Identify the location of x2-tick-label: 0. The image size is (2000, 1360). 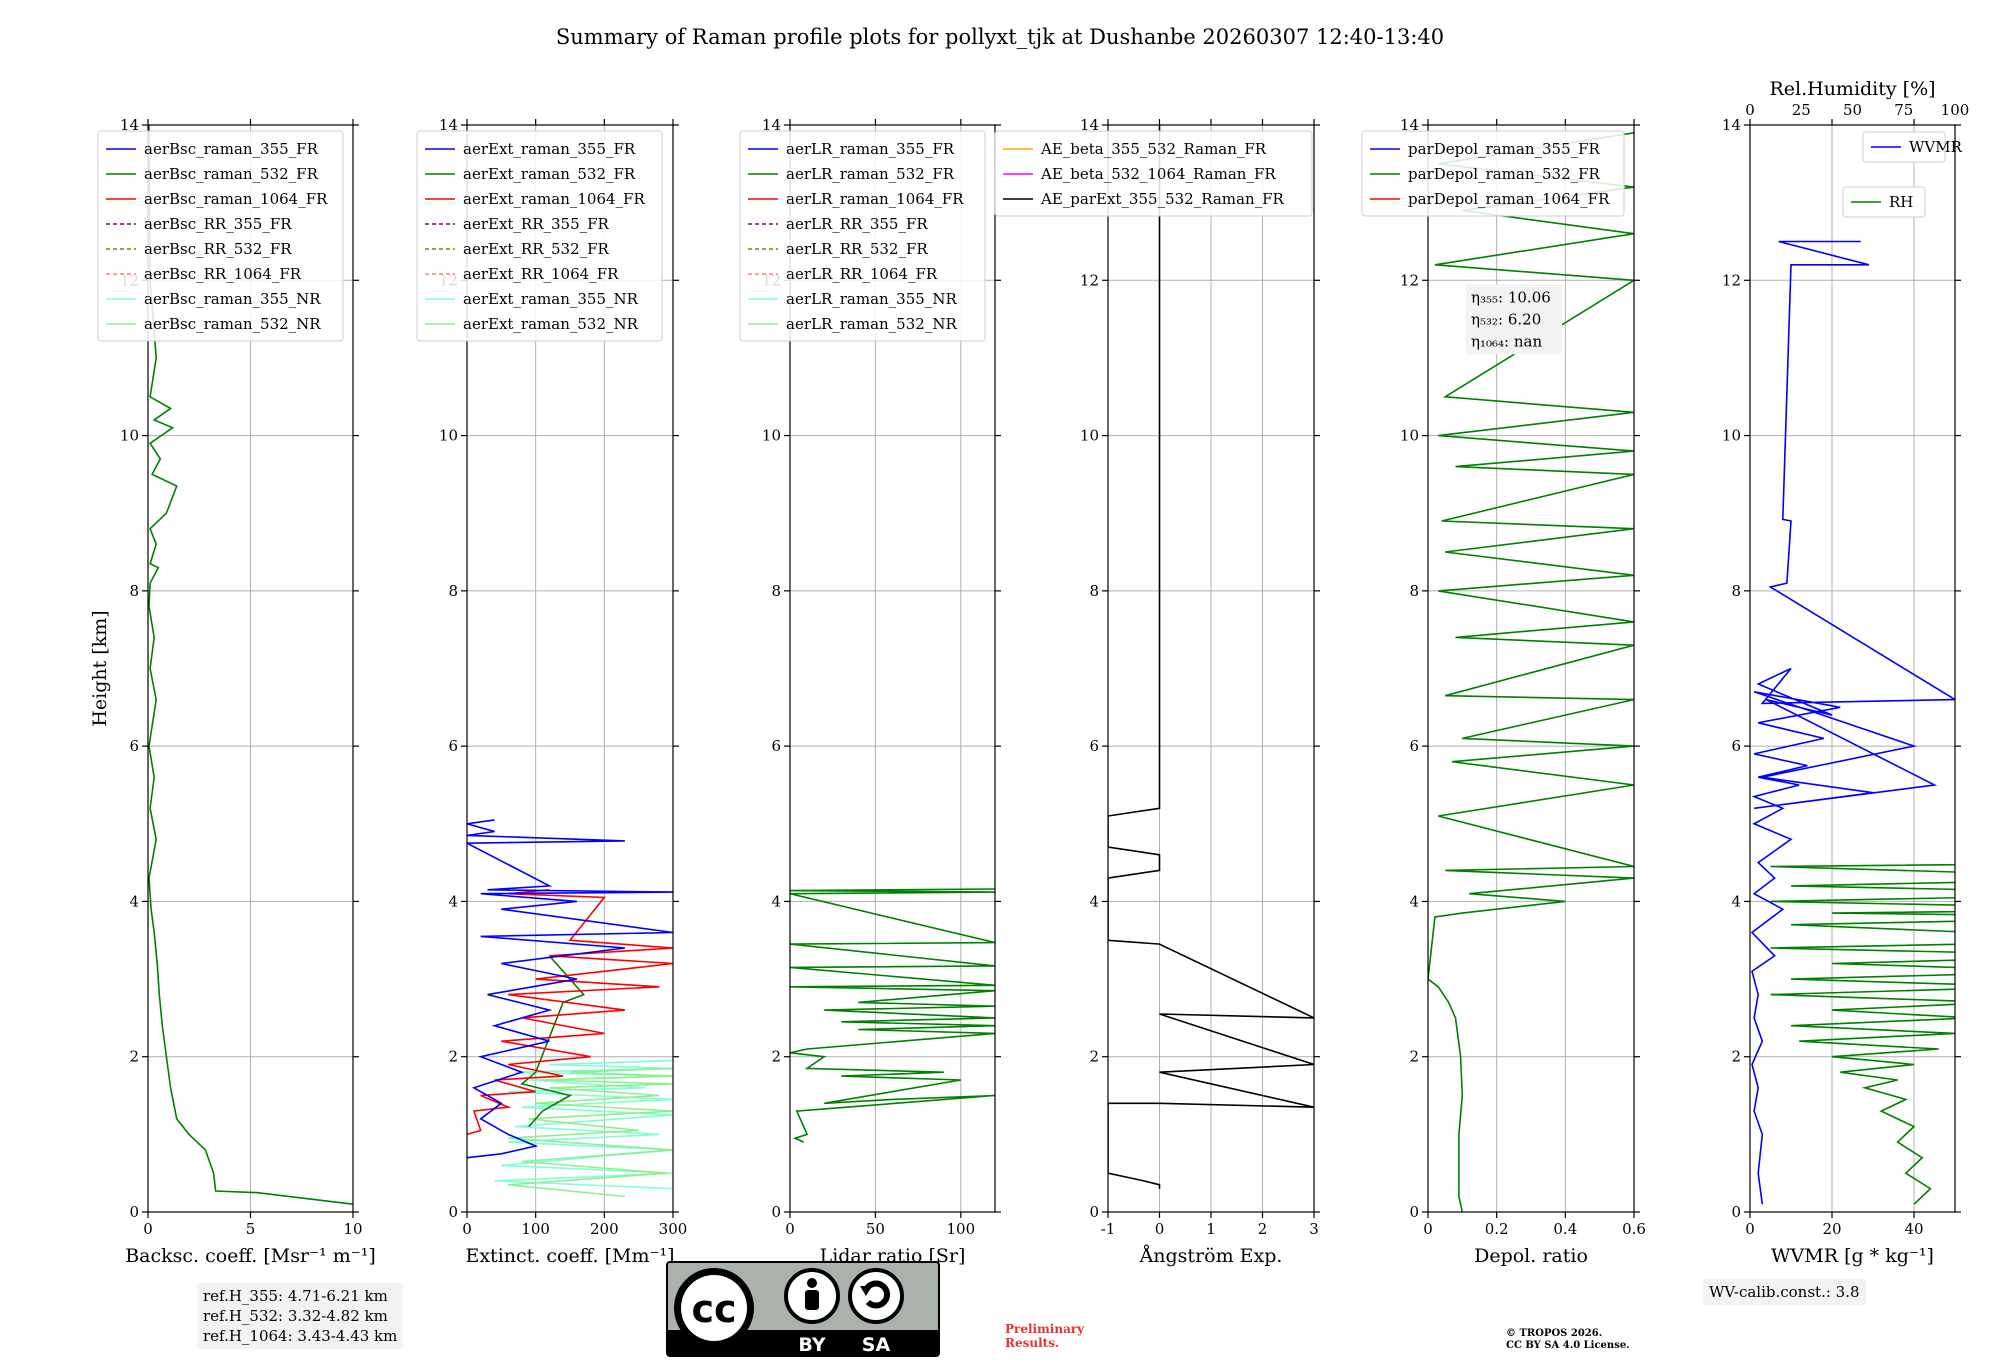
(1750, 110).